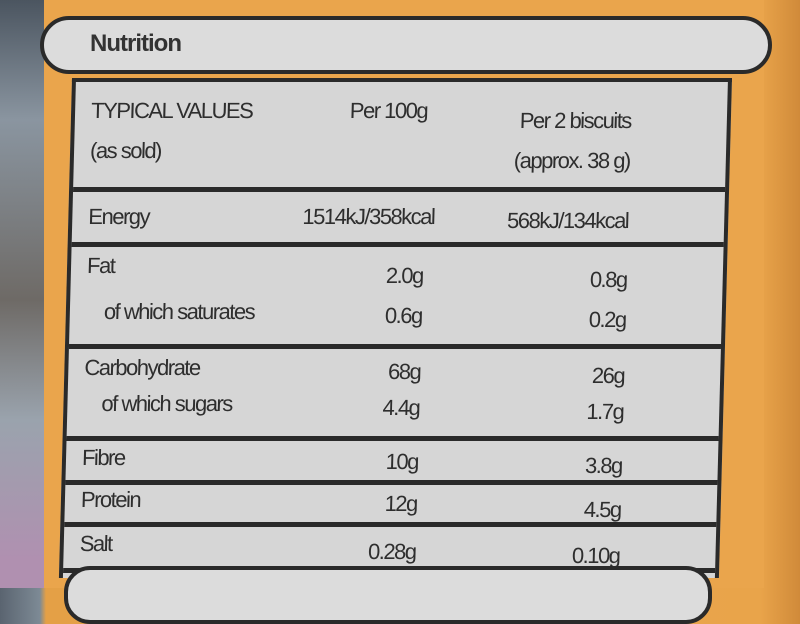 The image size is (800, 624). I want to click on per-serving-value: 568kJ/134kcal, so click(567, 220).